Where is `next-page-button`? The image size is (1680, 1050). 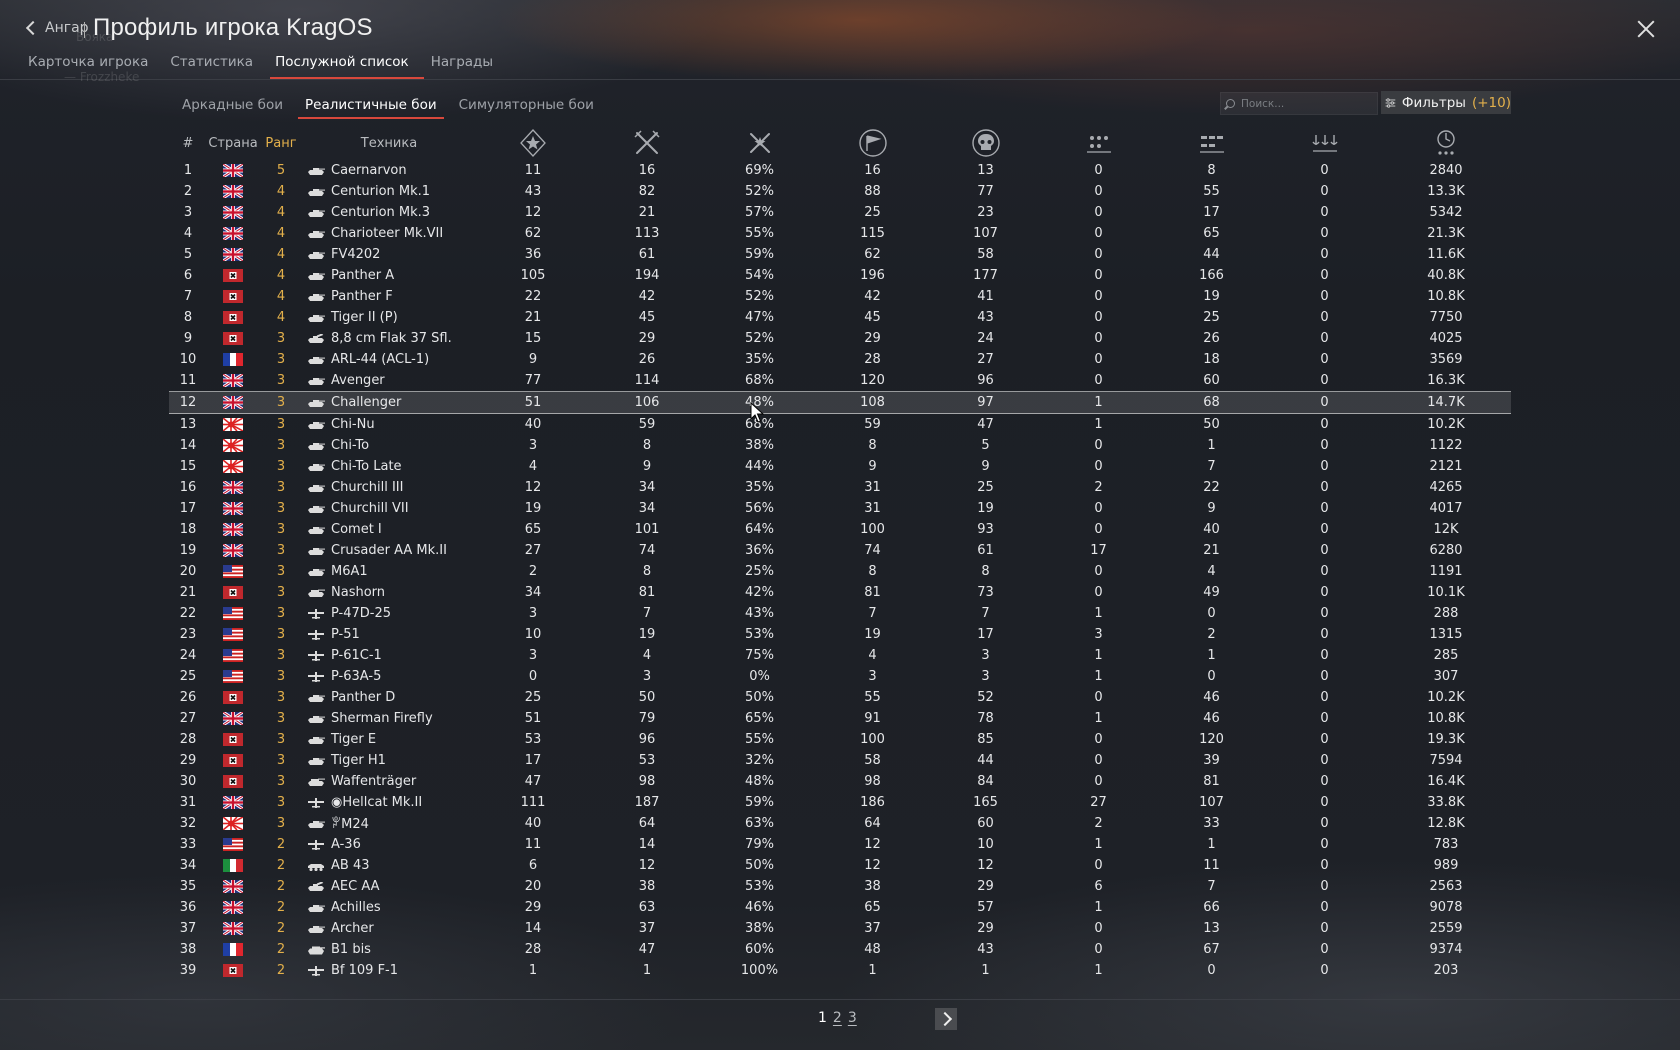 next-page-button is located at coordinates (946, 1019).